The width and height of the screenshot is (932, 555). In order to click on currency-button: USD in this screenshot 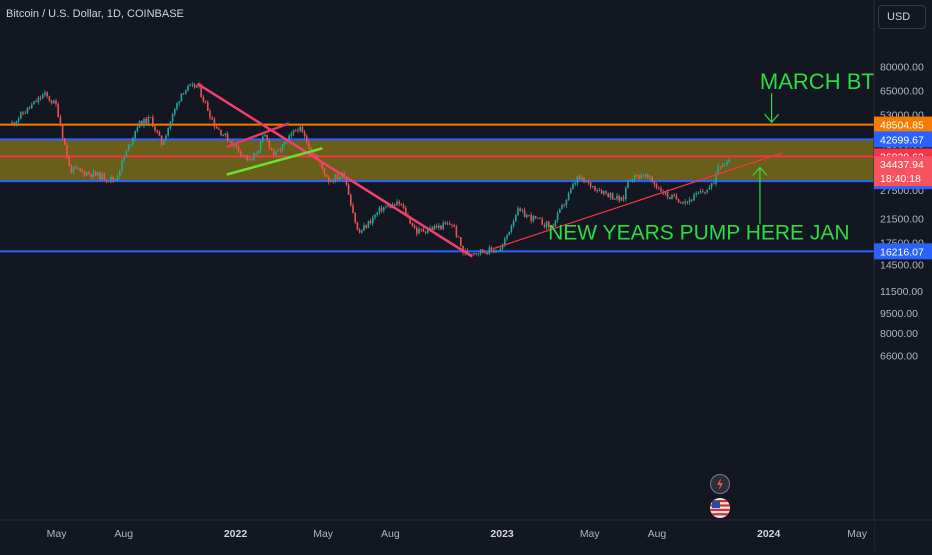, I will do `click(902, 17)`.